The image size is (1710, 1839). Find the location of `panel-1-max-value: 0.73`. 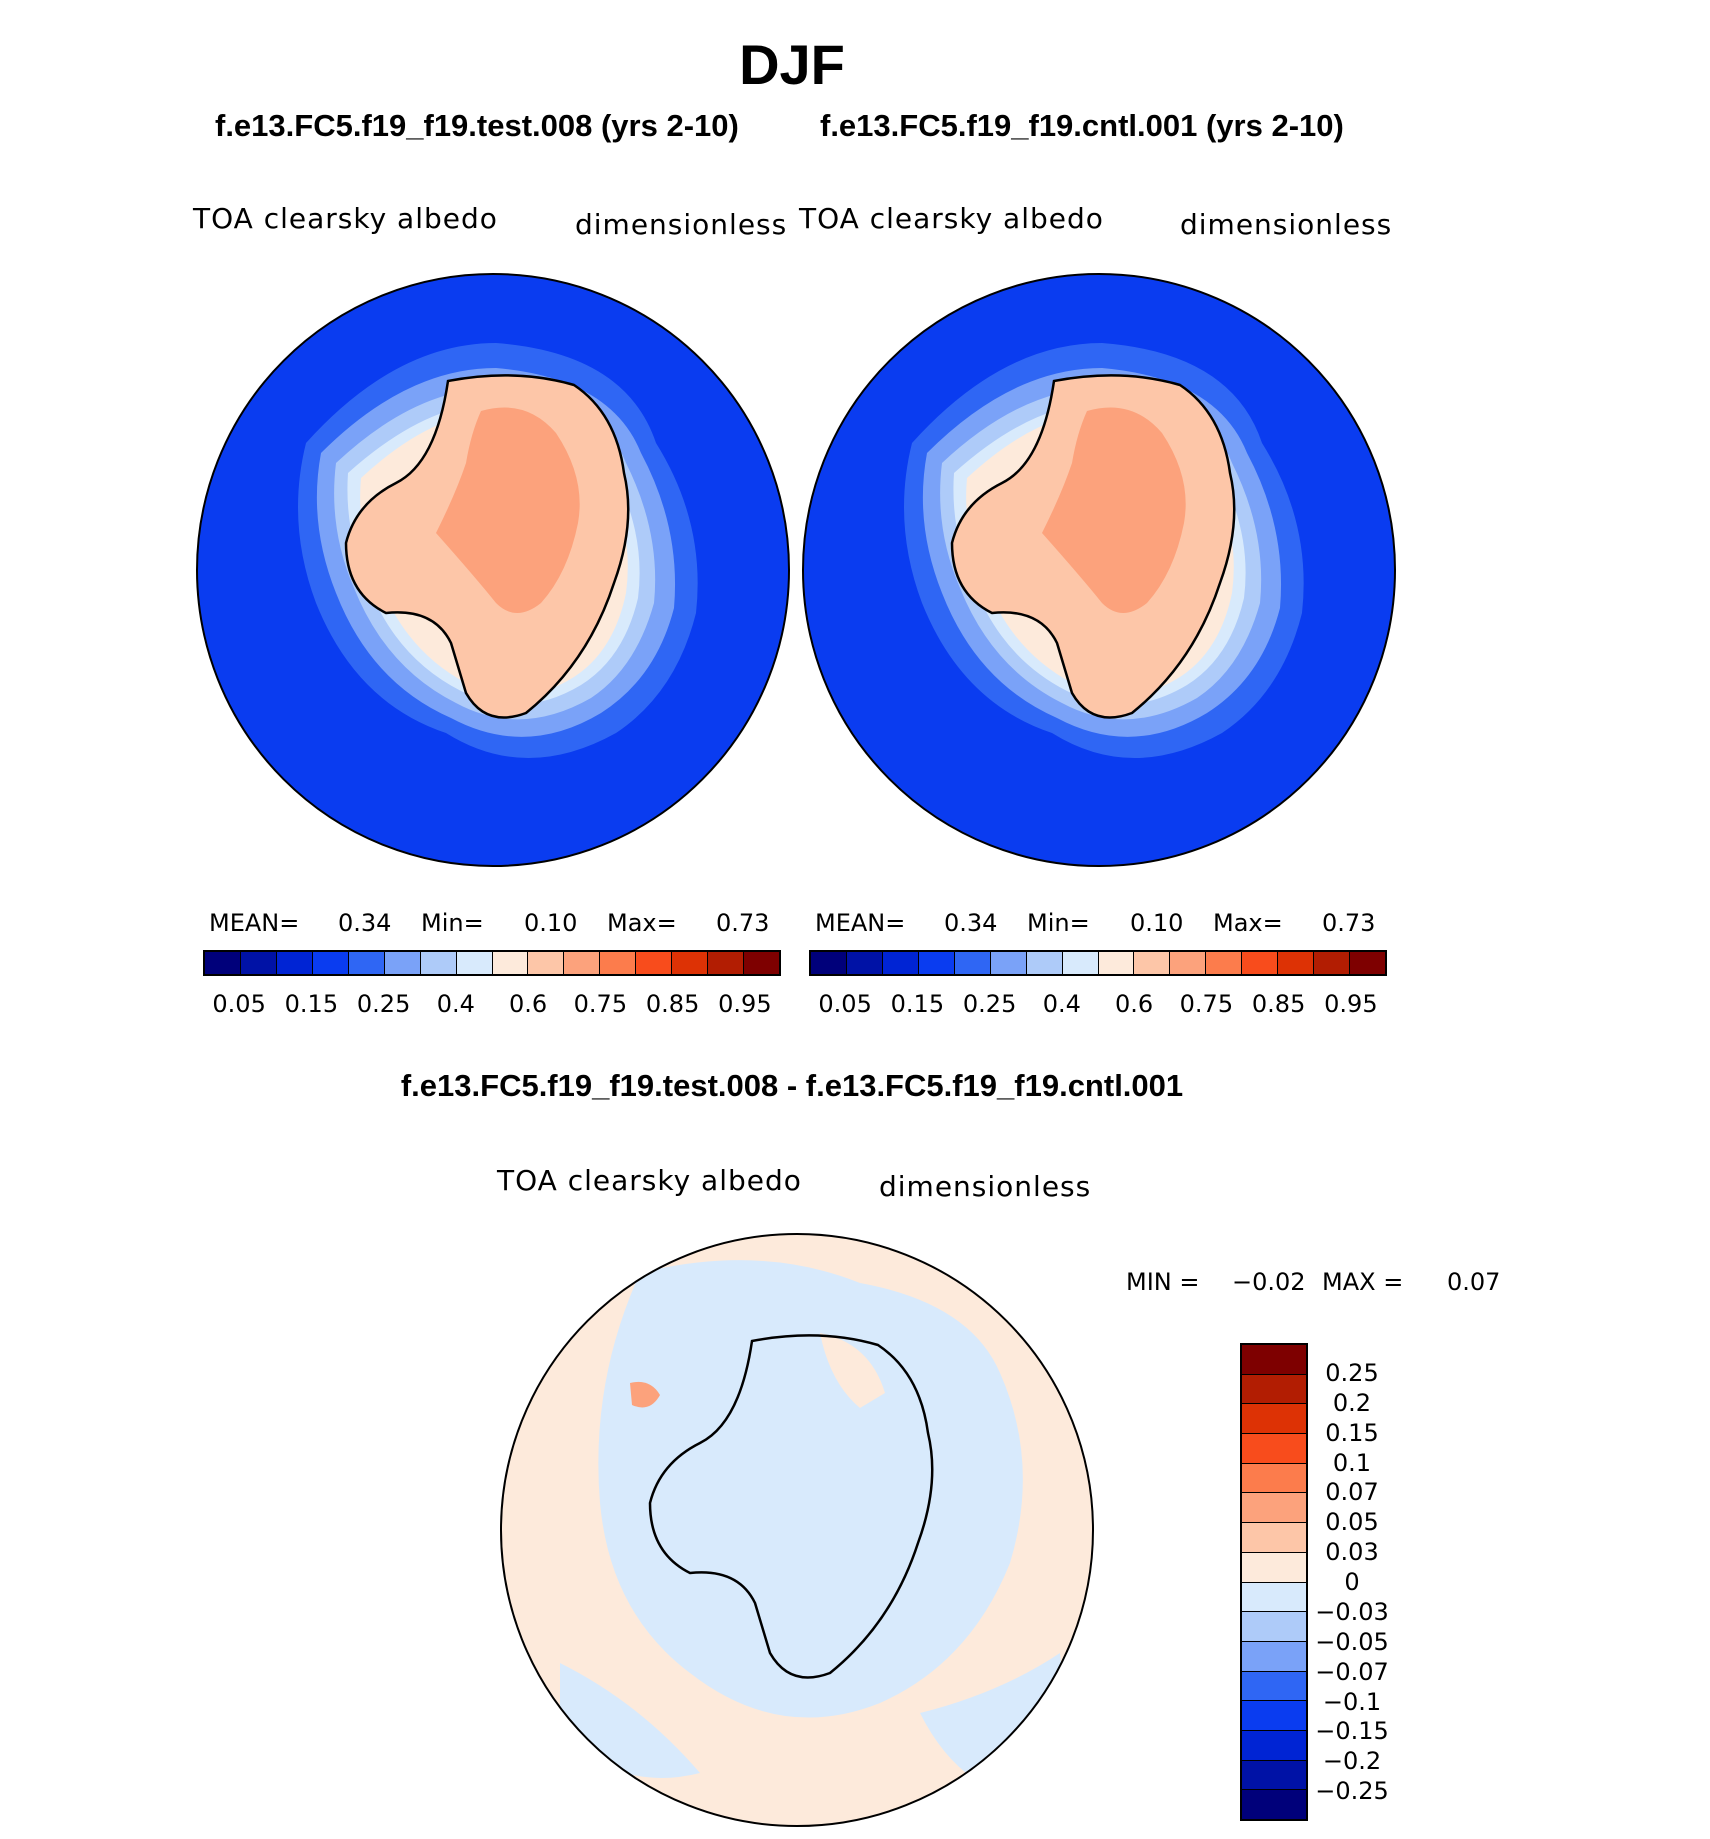

panel-1-max-value: 0.73 is located at coordinates (743, 923).